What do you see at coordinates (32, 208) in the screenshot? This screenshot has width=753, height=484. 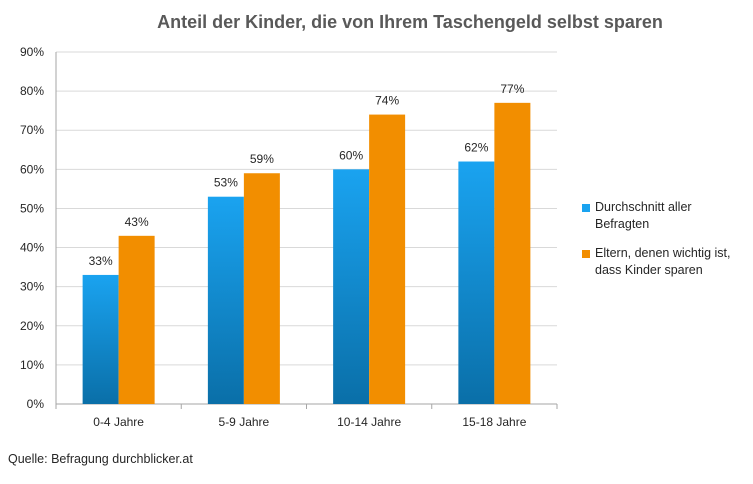 I see `y-tick-label: 50%` at bounding box center [32, 208].